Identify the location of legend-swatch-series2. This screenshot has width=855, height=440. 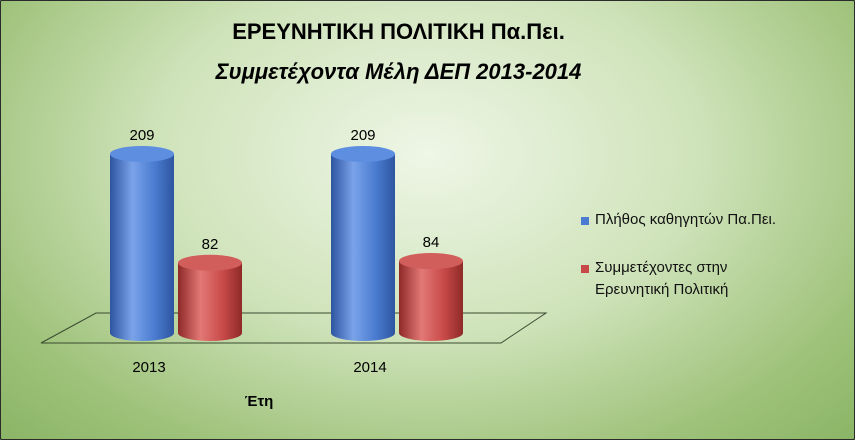
(585, 269).